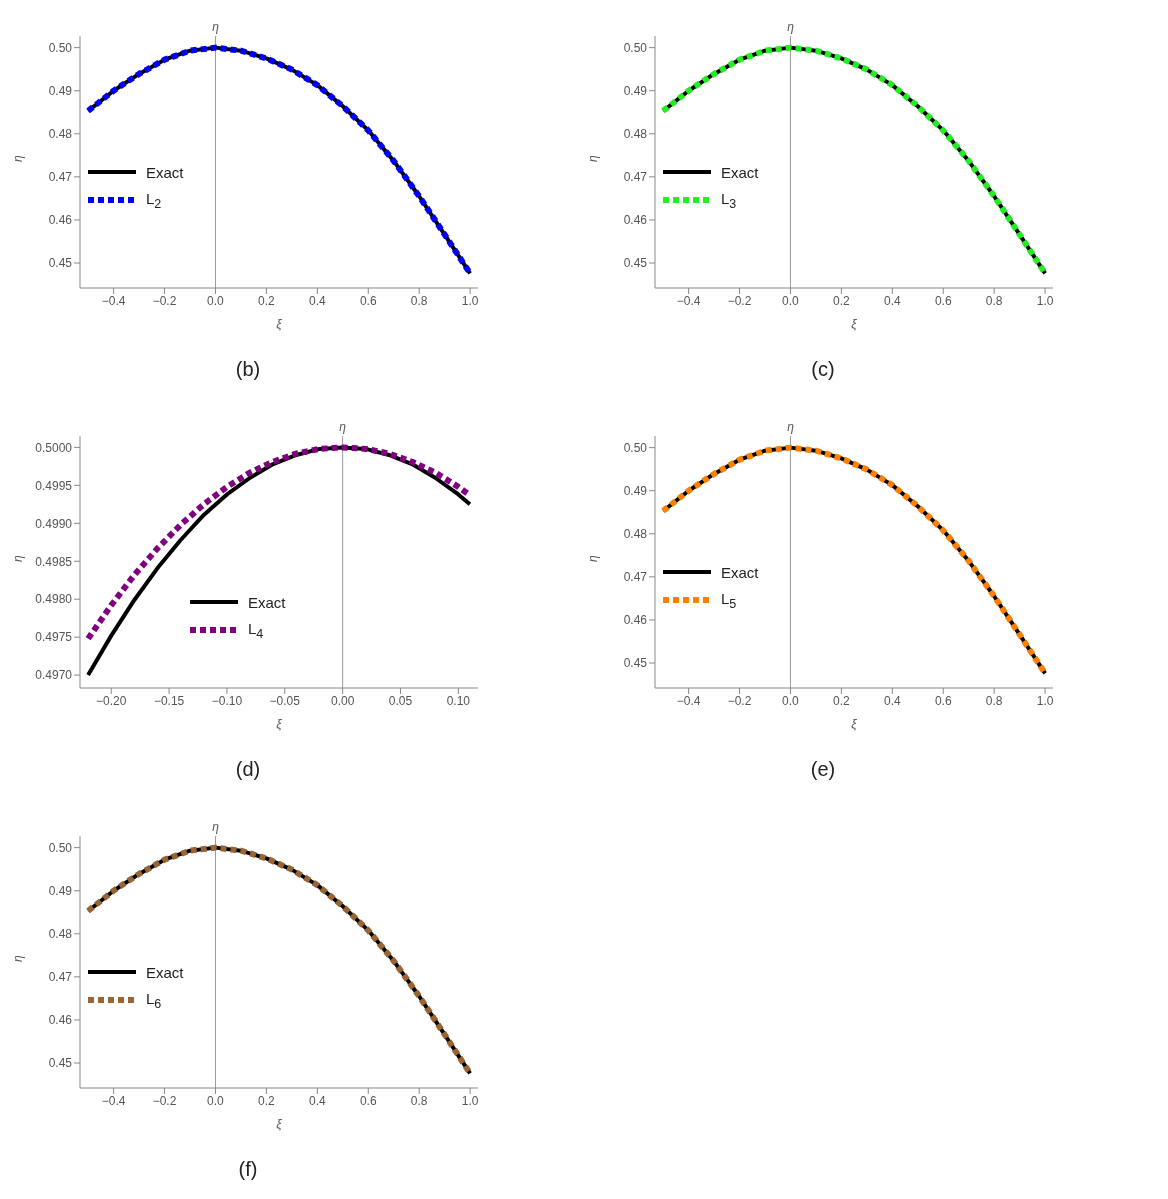 This screenshot has width=1168, height=1199. I want to click on y-tick-label: 0.4985, so click(54, 561).